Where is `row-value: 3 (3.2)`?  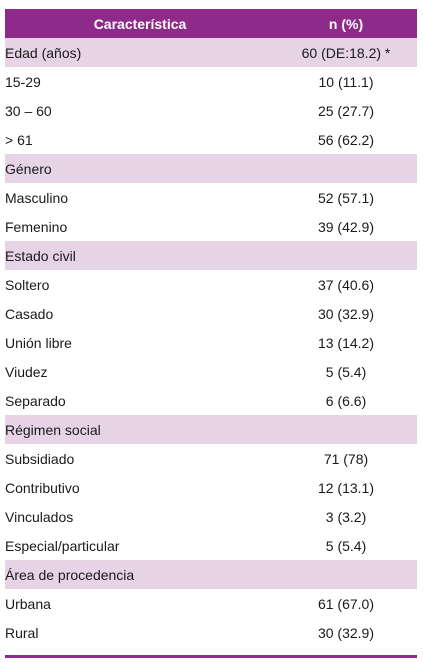
row-value: 3 (3.2) is located at coordinates (346, 516).